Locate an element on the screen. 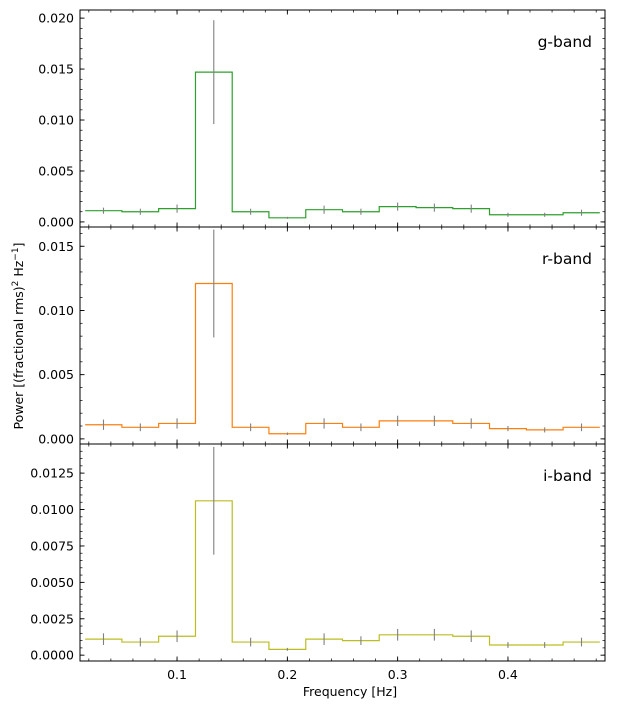  y-axis-label-end: ] is located at coordinates (18, 245).